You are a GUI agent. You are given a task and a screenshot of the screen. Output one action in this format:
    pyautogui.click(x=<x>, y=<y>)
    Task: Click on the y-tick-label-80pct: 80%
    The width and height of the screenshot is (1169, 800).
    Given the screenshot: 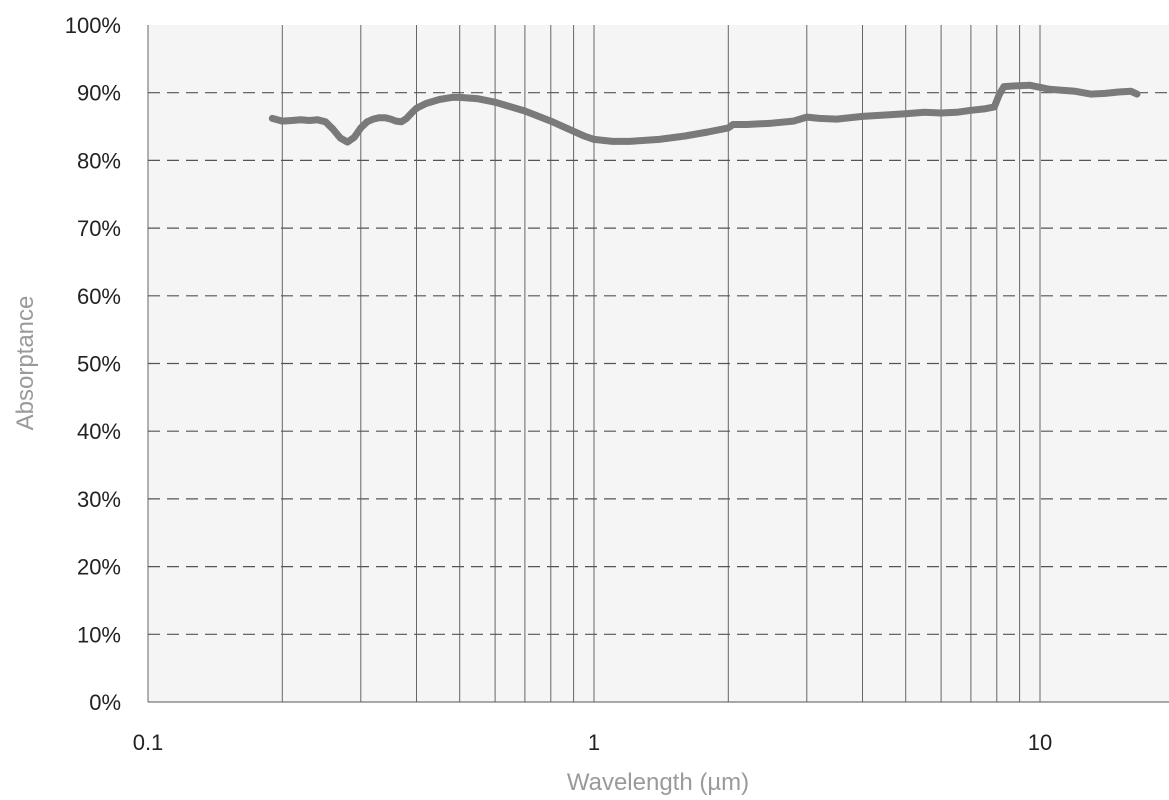 What is the action you would take?
    pyautogui.click(x=99, y=160)
    